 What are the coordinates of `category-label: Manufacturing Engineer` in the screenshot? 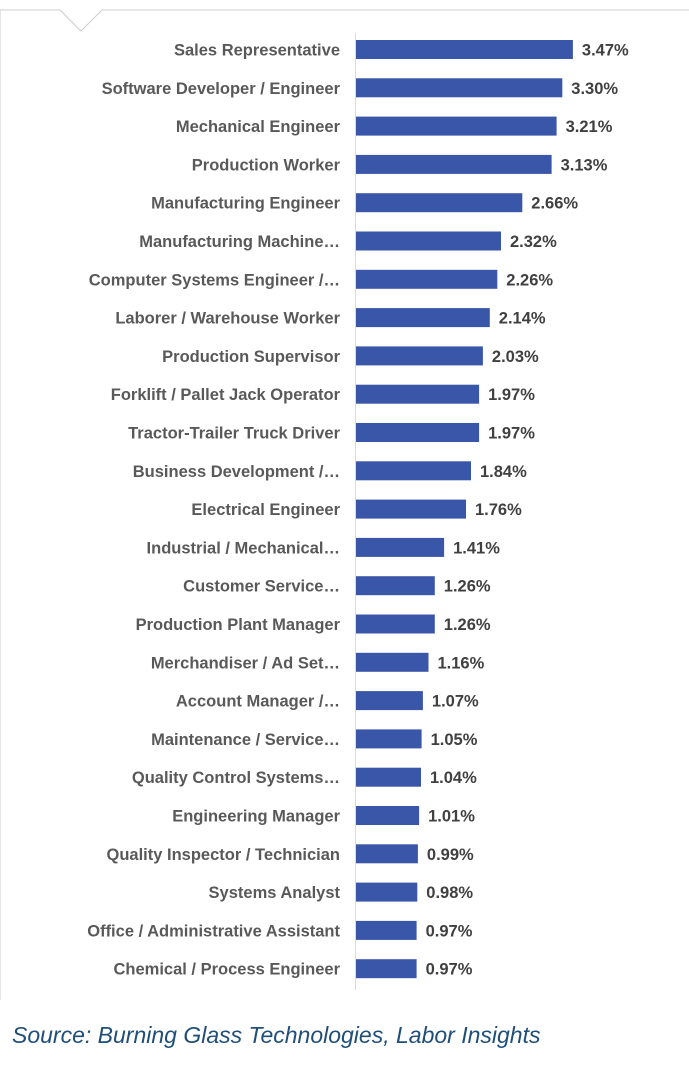 It's located at (245, 204).